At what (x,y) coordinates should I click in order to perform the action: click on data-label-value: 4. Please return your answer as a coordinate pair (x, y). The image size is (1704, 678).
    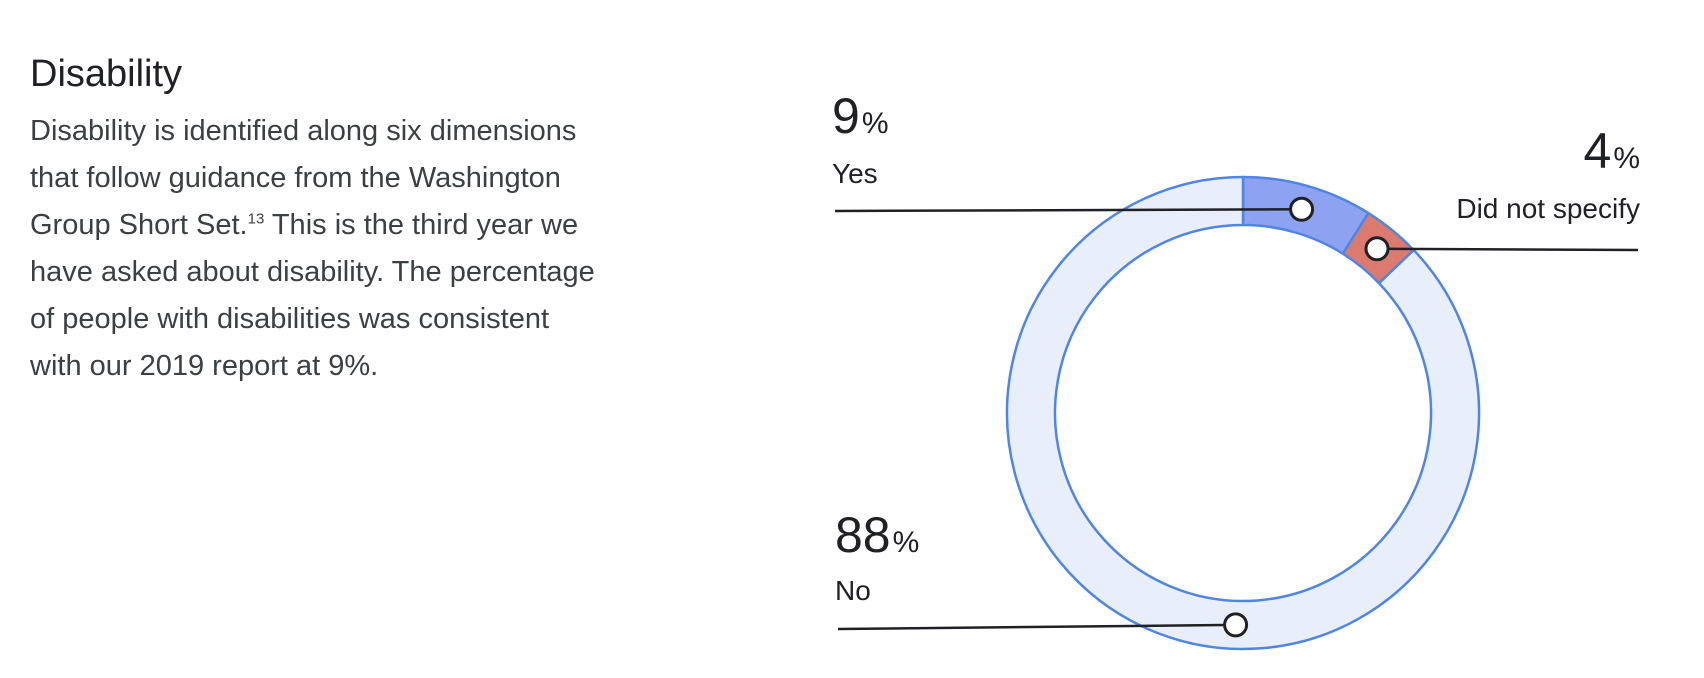
    Looking at the image, I should click on (1598, 151).